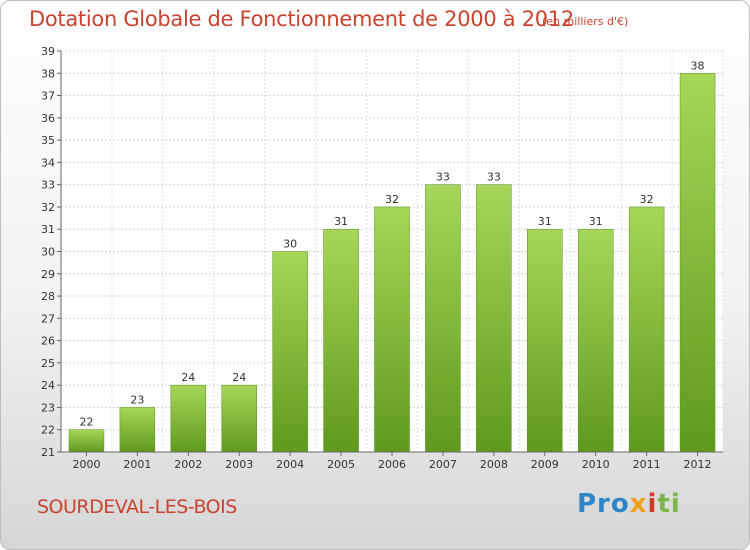 This screenshot has height=550, width=750. What do you see at coordinates (443, 177) in the screenshot?
I see `data-label-2007: 33` at bounding box center [443, 177].